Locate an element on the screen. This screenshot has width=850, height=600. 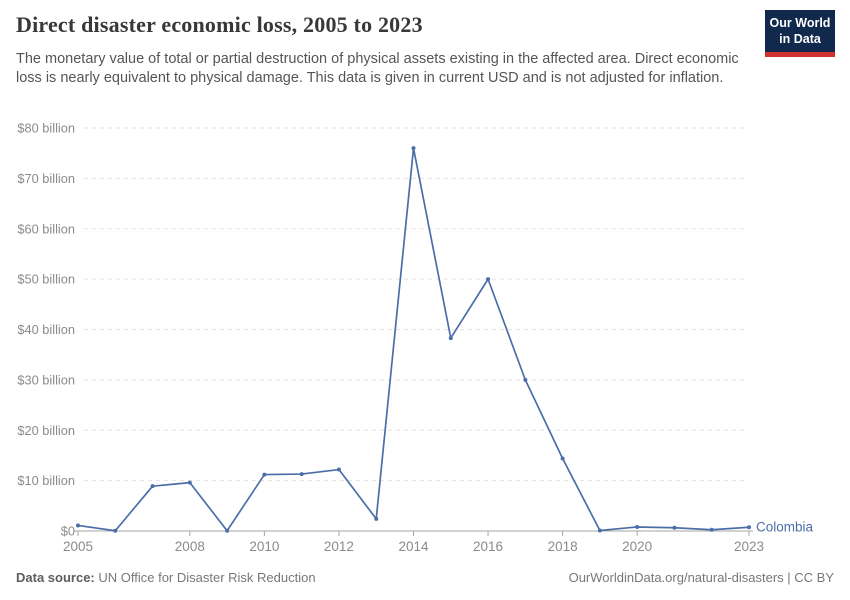
svg-text: 2018 is located at coordinates (563, 546).